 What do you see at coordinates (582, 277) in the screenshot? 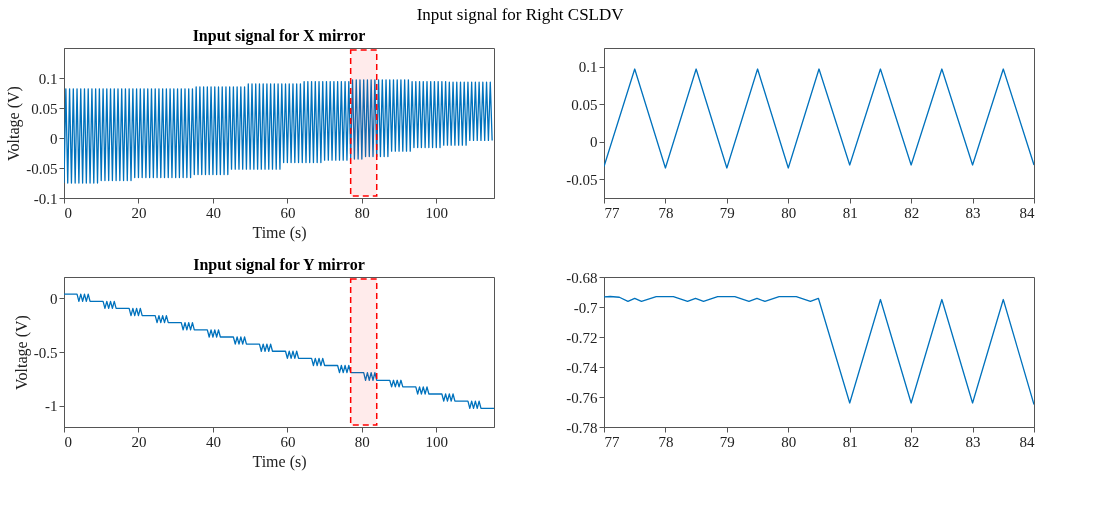
I see `y-tick-label: -0.68` at bounding box center [582, 277].